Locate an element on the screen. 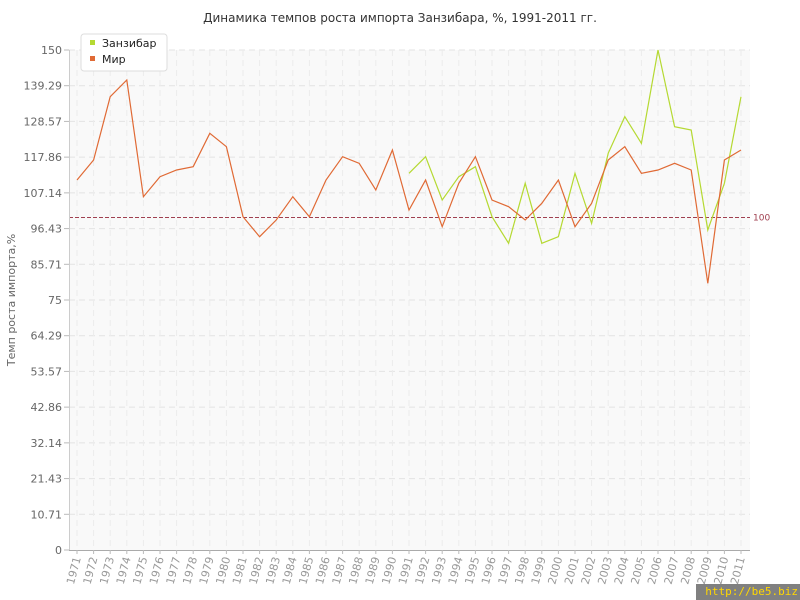  y-tick-label: 150 is located at coordinates (51, 50).